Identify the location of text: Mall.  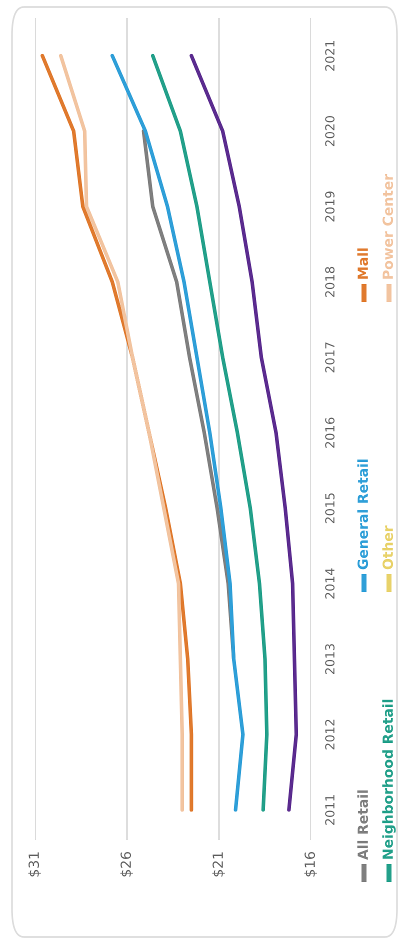
(362, 263).